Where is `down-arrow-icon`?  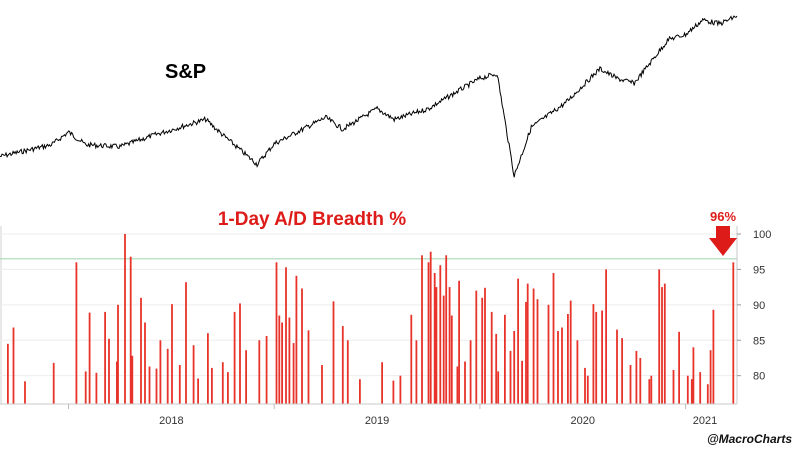 down-arrow-icon is located at coordinates (723, 241).